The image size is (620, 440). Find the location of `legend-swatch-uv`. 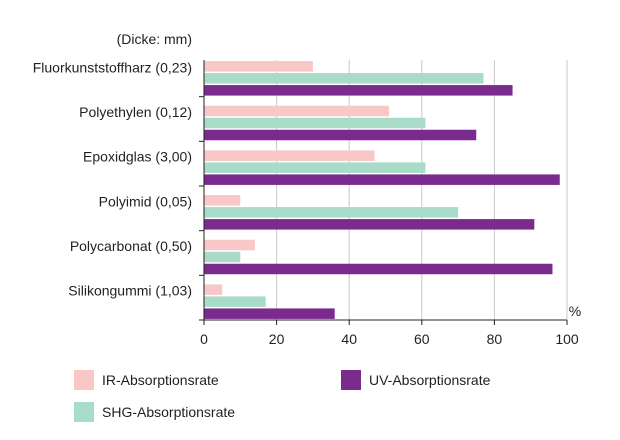

legend-swatch-uv is located at coordinates (351, 380).